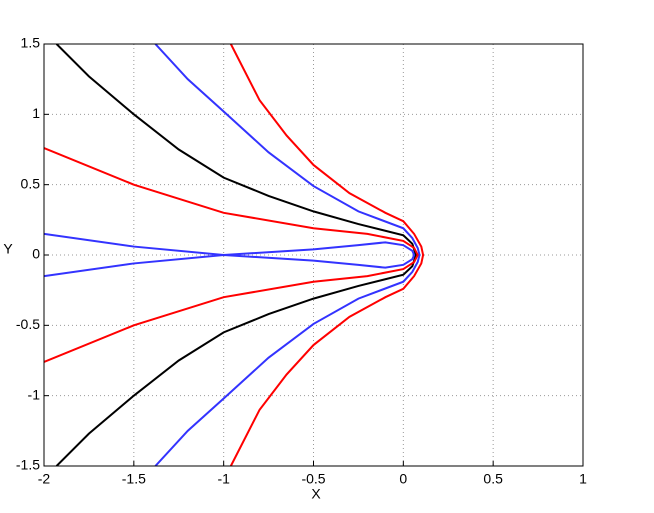 The image size is (654, 513). What do you see at coordinates (583, 479) in the screenshot?
I see `x-tick-label: 1` at bounding box center [583, 479].